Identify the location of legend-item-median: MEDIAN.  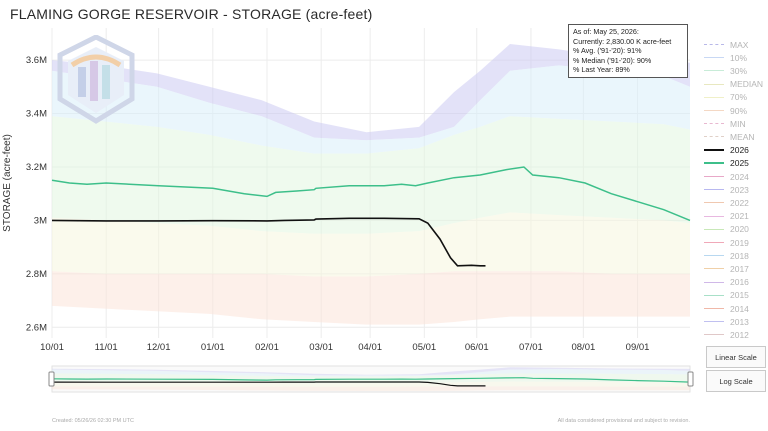
(736, 84).